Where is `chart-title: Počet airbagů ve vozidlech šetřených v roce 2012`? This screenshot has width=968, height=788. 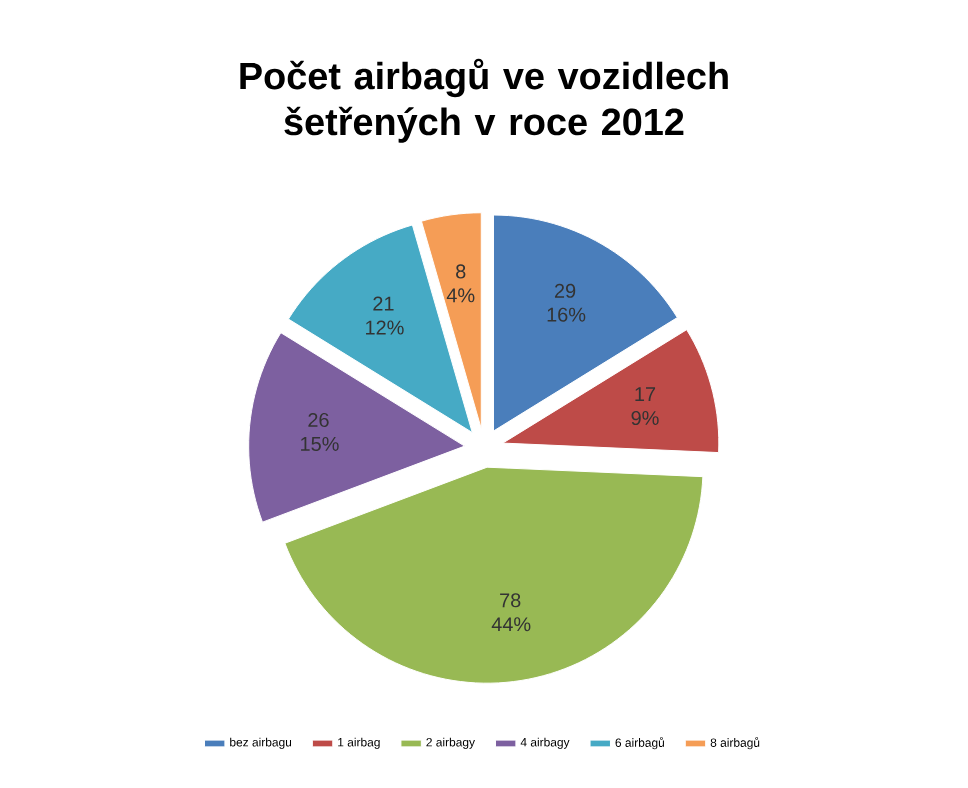
chart-title: Počet airbagů ve vozidlech šetřených v roce 2012 is located at coordinates (484, 100).